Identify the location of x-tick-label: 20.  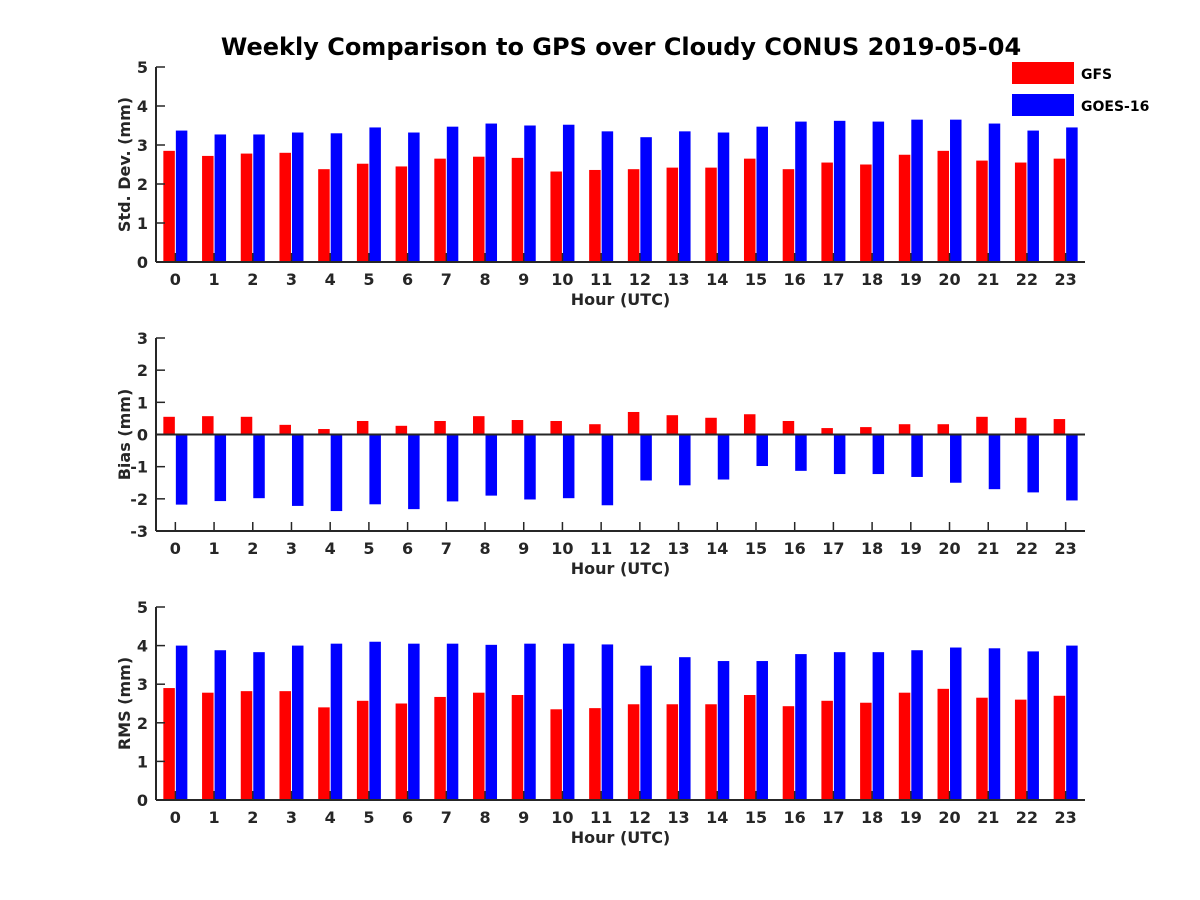
(949, 279).